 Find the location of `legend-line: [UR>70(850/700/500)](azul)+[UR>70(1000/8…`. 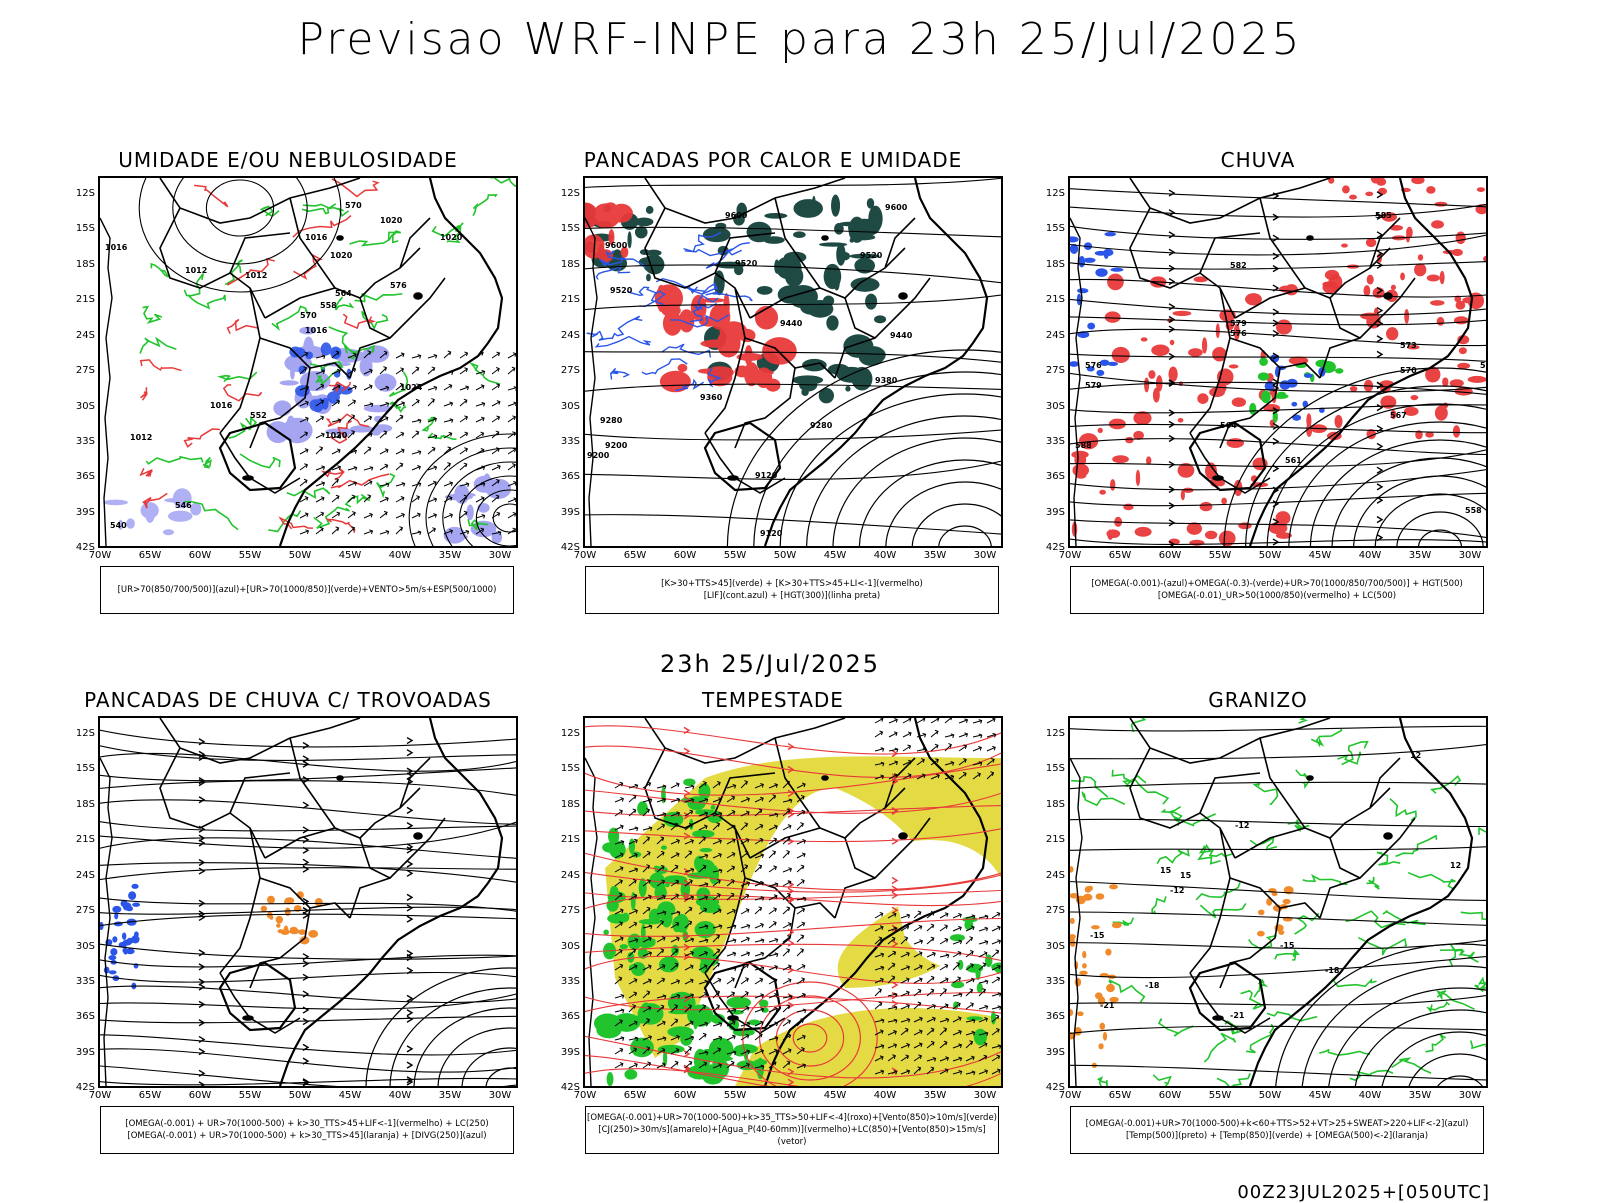

legend-line: [UR>70(850/700/500)](azul)+[UR>70(1000/8… is located at coordinates (307, 590).